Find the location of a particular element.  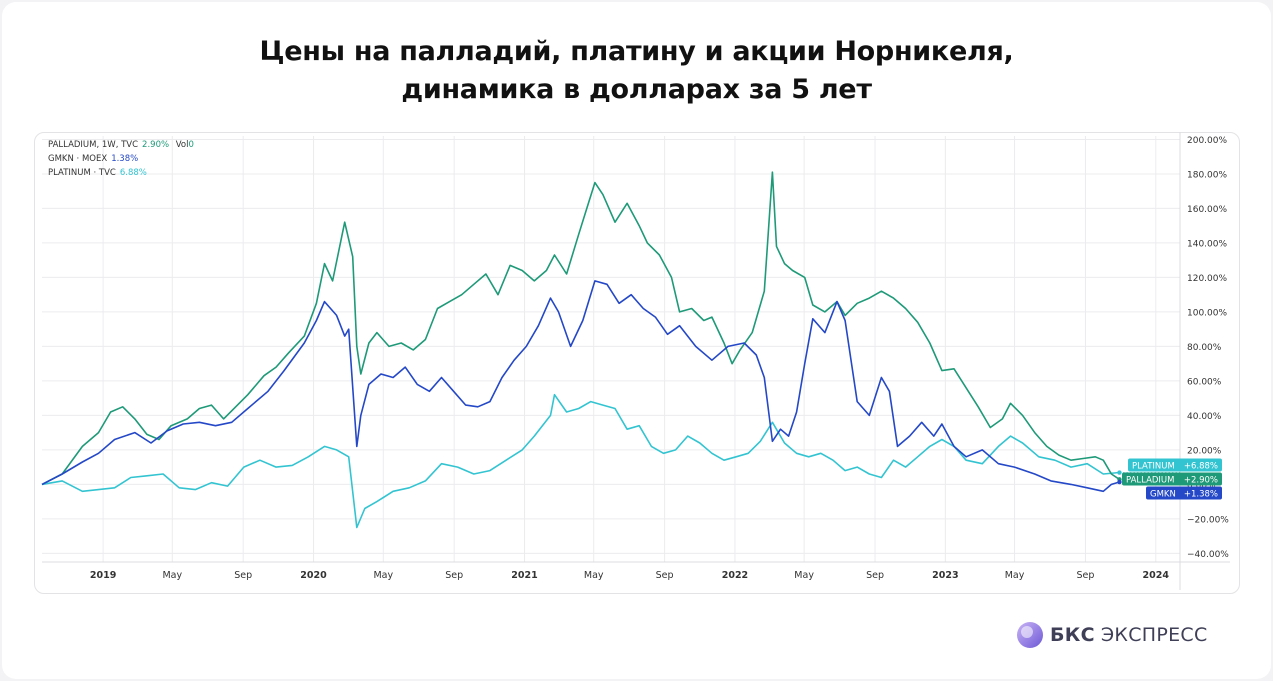

y-tick-label: 0.00% is located at coordinates (1201, 486).